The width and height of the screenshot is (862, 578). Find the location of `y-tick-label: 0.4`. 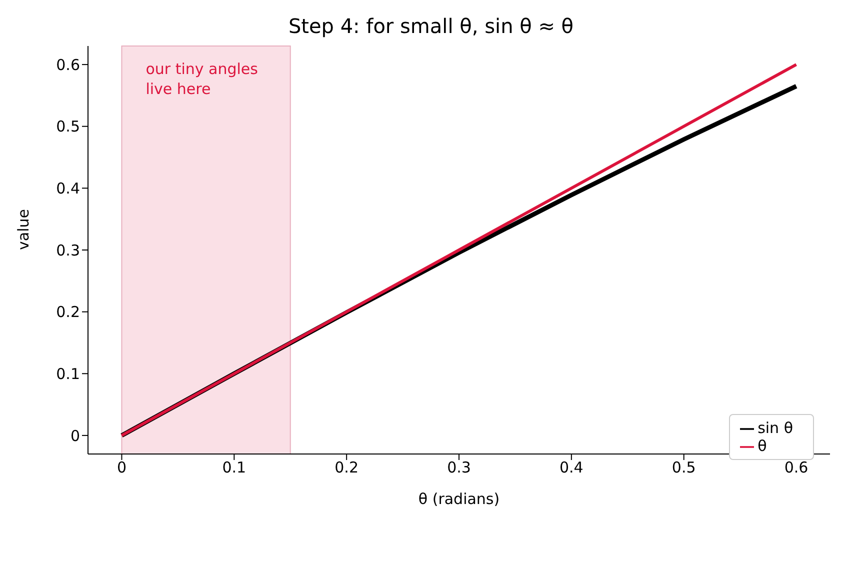

y-tick-label: 0.4 is located at coordinates (68, 189).